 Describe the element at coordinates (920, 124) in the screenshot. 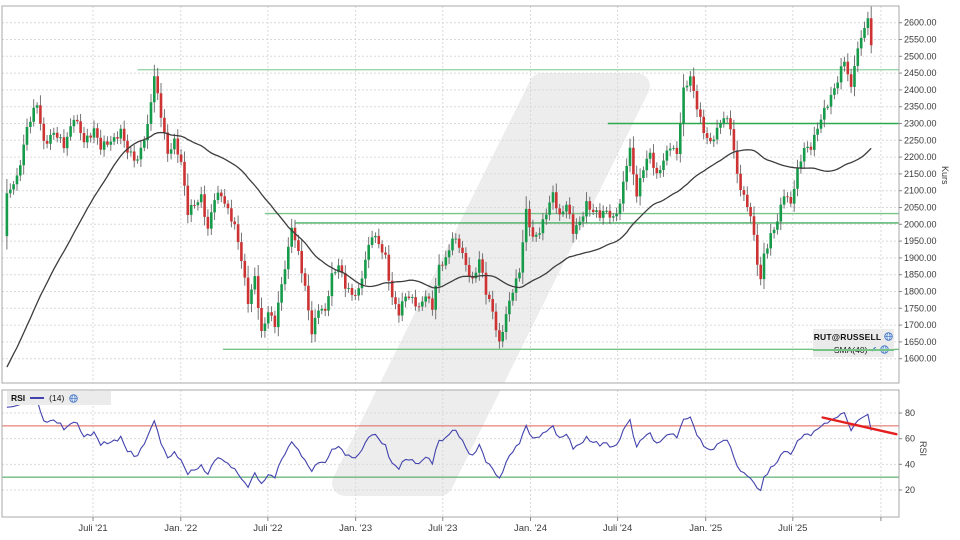

I see `svg-text: 2300.00` at that location.